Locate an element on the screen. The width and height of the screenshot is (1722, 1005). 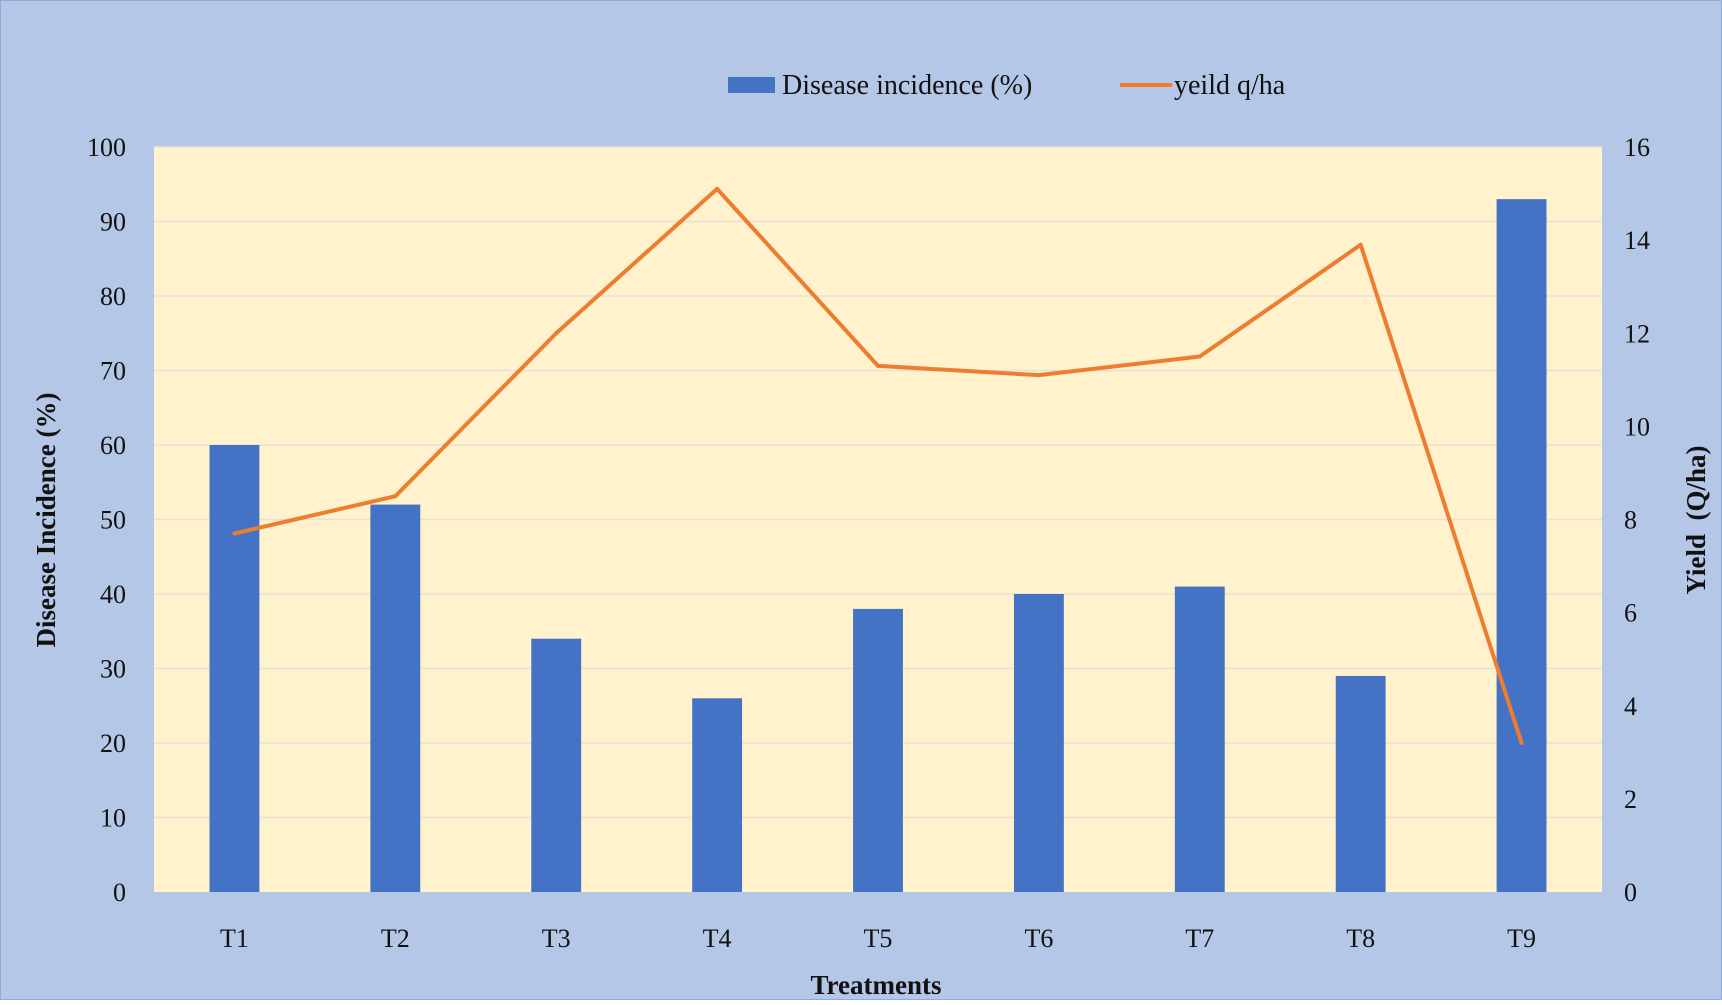
y-tick-label: 60 is located at coordinates (113, 445).